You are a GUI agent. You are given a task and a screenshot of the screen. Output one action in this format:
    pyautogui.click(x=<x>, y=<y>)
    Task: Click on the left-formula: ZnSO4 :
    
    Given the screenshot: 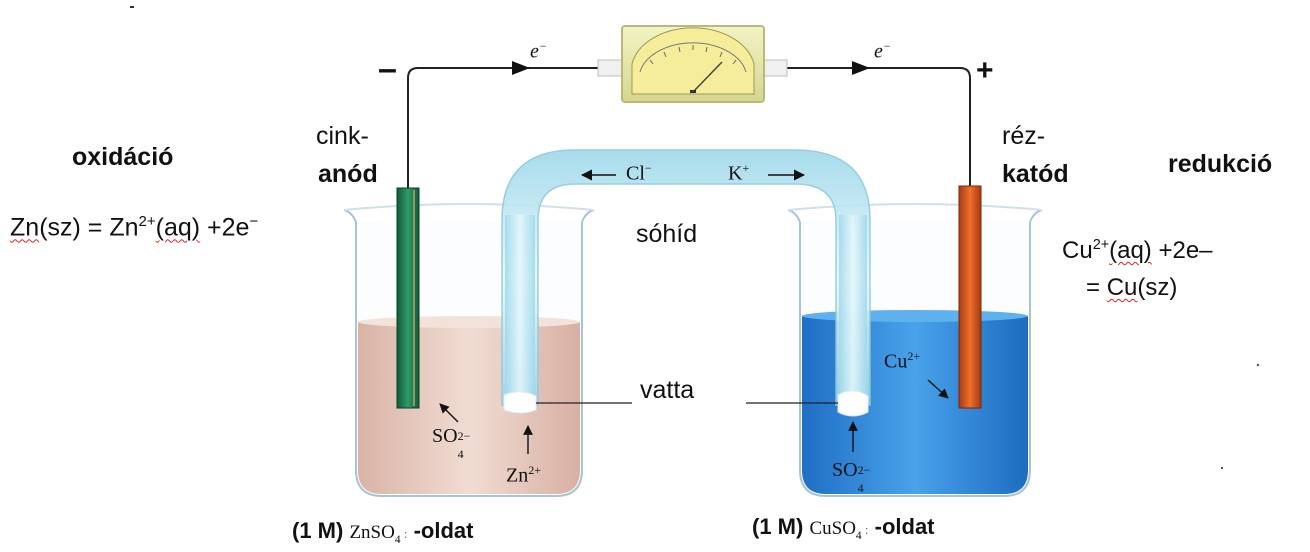 What is the action you would take?
    pyautogui.click(x=378, y=534)
    